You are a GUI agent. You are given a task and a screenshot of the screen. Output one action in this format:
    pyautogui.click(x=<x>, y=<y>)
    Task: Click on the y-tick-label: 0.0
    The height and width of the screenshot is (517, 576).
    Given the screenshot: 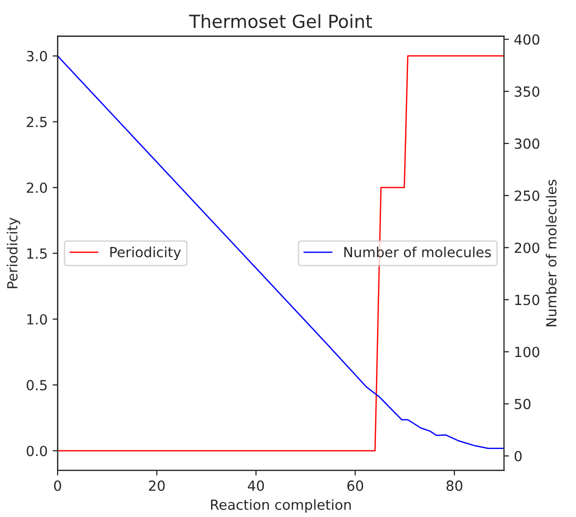 What is the action you would take?
    pyautogui.click(x=36, y=451)
    